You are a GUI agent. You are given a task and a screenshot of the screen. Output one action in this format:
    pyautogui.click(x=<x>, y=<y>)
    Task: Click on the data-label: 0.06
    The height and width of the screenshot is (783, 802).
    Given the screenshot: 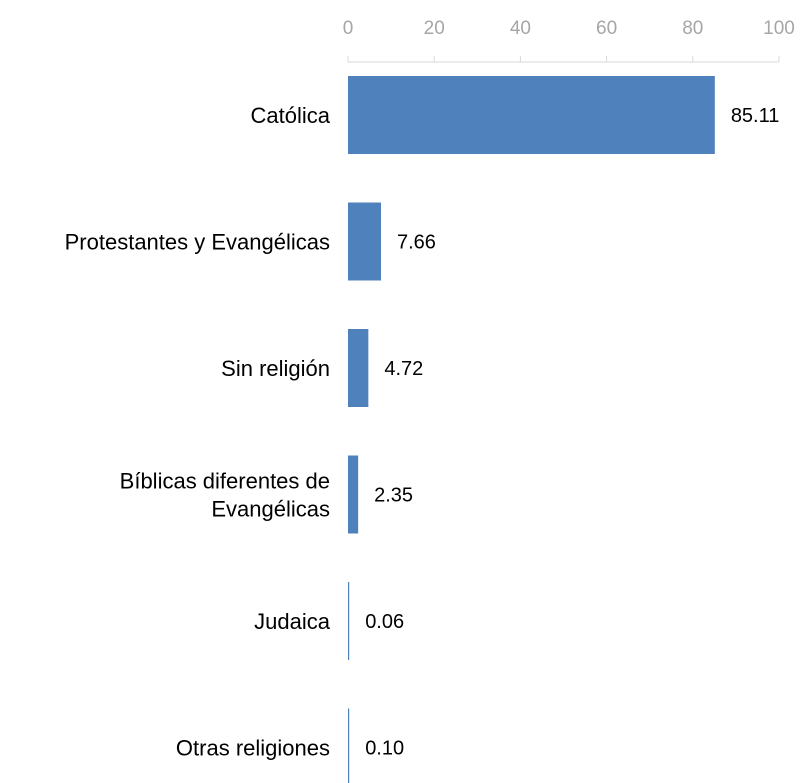 What is the action you would take?
    pyautogui.click(x=384, y=622)
    